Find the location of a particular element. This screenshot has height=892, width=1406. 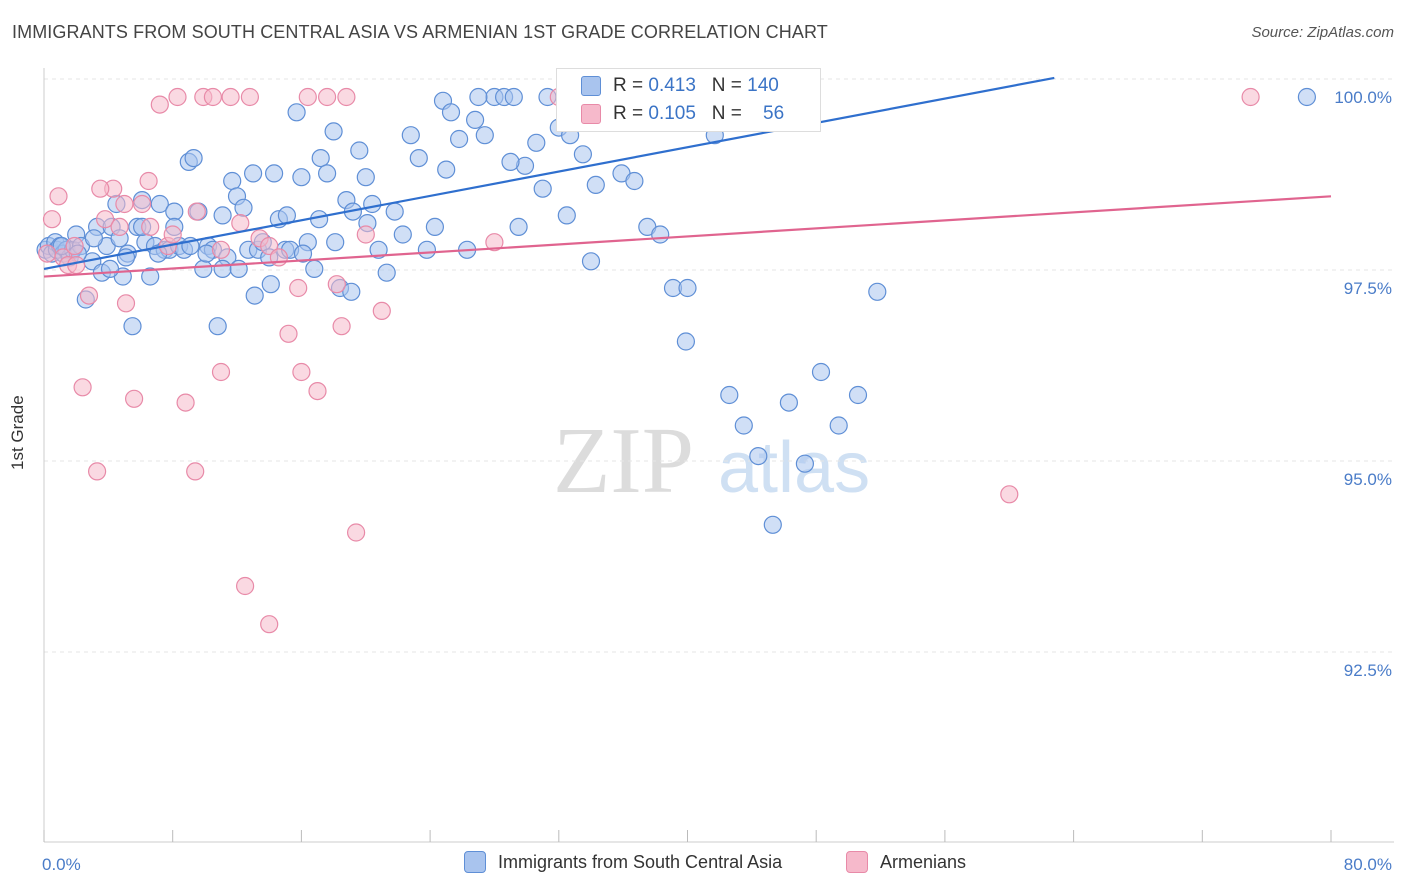

legend-item-south-central-asia: Immigrants from South Central Asia is located at coordinates (623, 862).